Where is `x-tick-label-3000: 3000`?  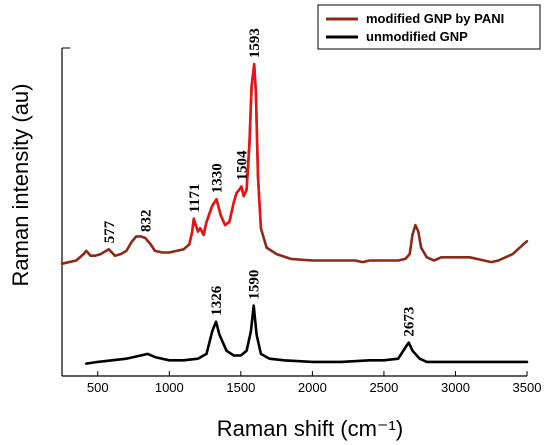
x-tick-label-3000: 3000 is located at coordinates (455, 387).